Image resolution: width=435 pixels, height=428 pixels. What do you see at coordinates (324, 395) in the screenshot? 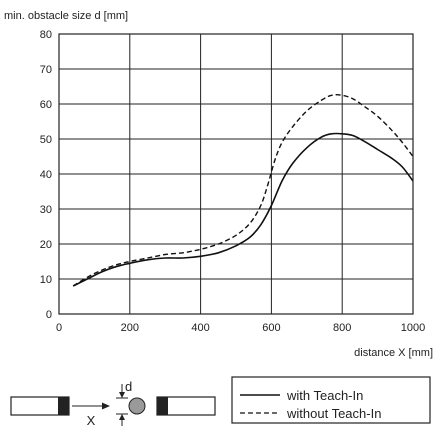
I see `legend-label-with-teach-in: with Teach-In` at bounding box center [324, 395].